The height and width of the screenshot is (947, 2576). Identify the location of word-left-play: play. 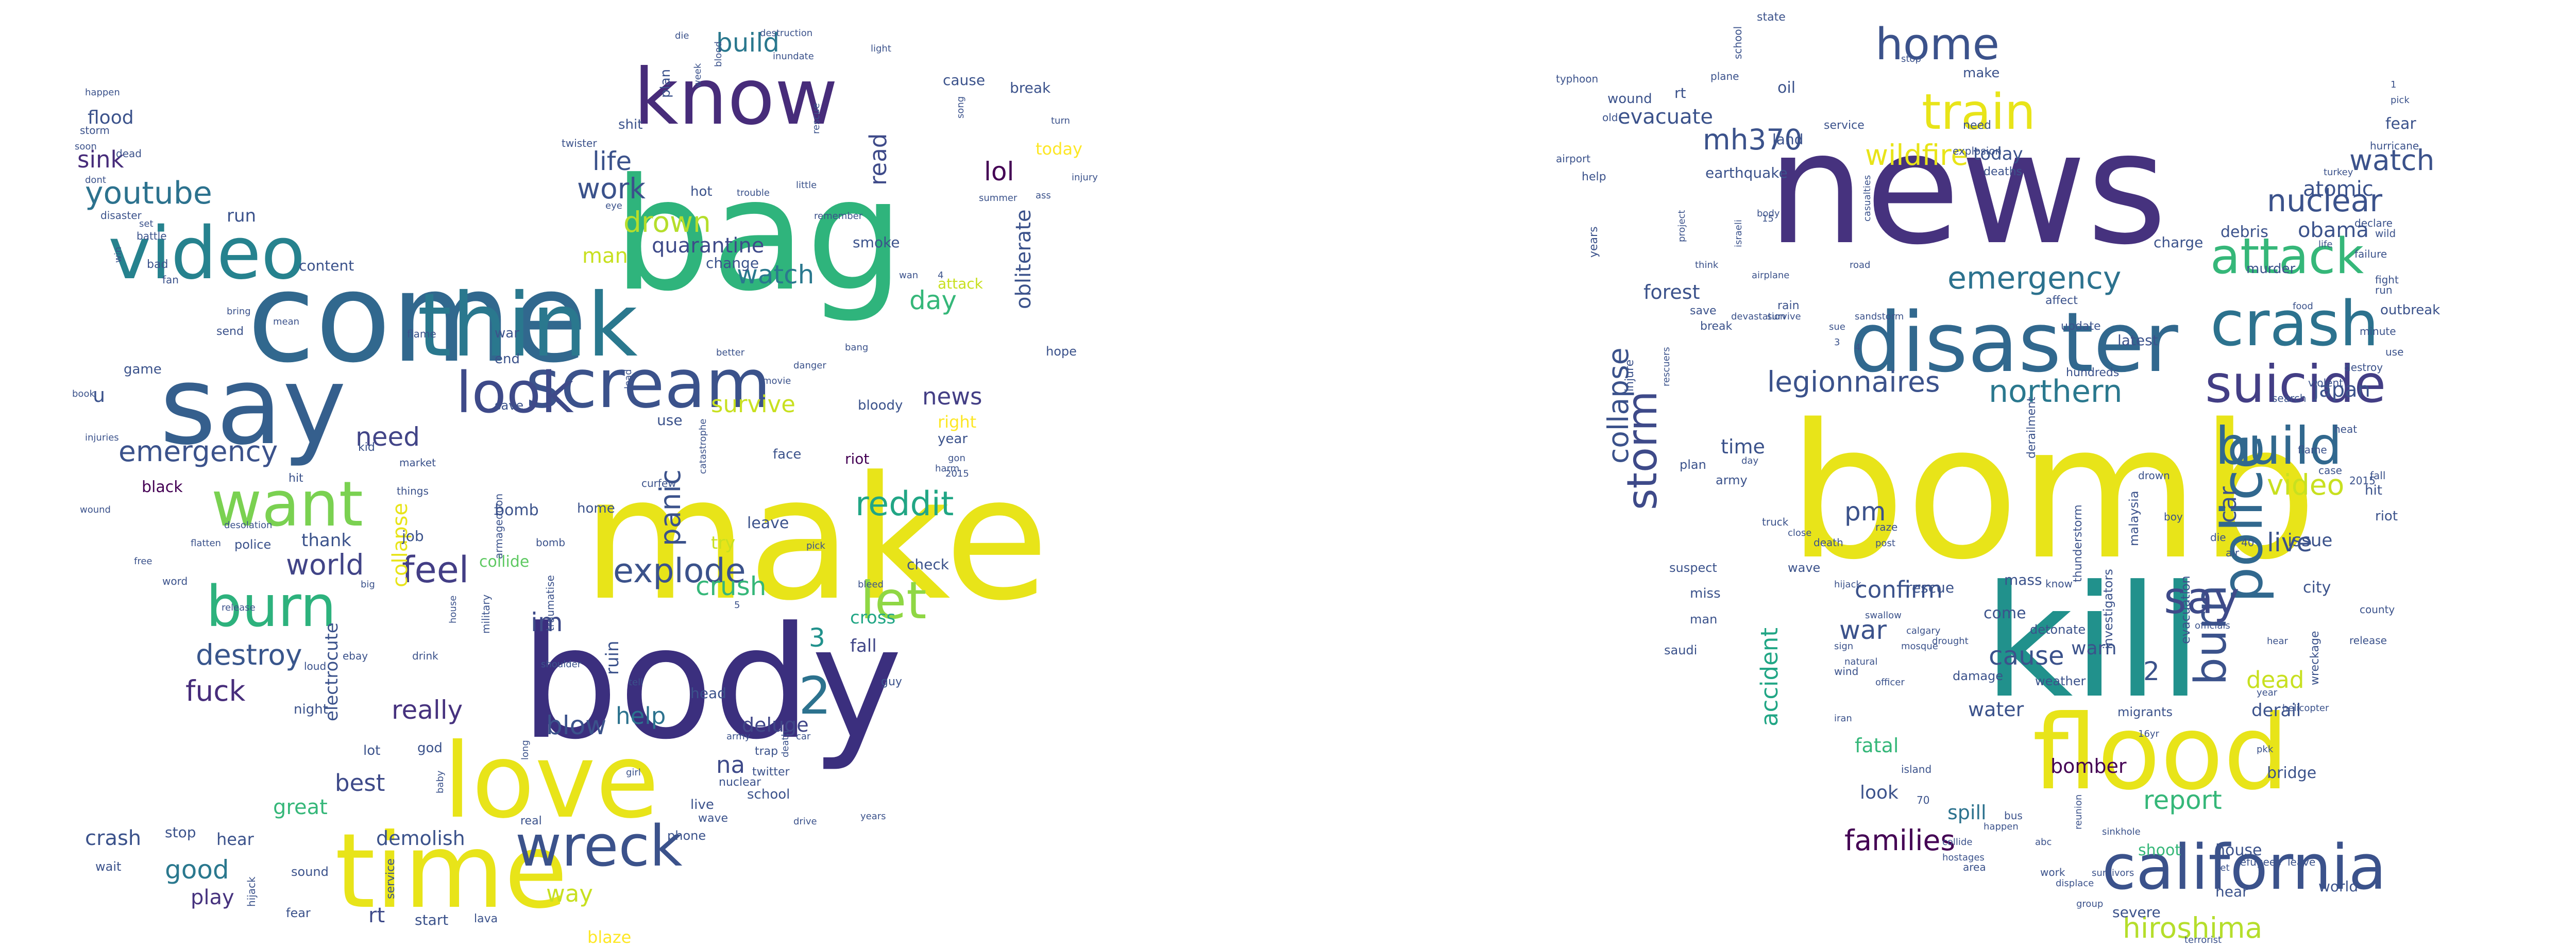
(212, 897).